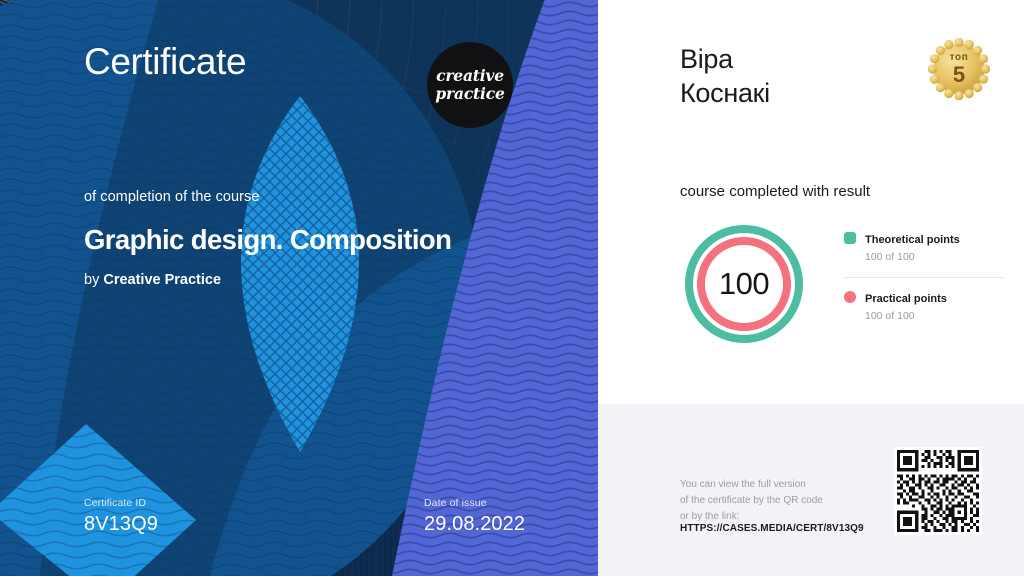  I want to click on student-name: Віра Коснакі, so click(725, 76).